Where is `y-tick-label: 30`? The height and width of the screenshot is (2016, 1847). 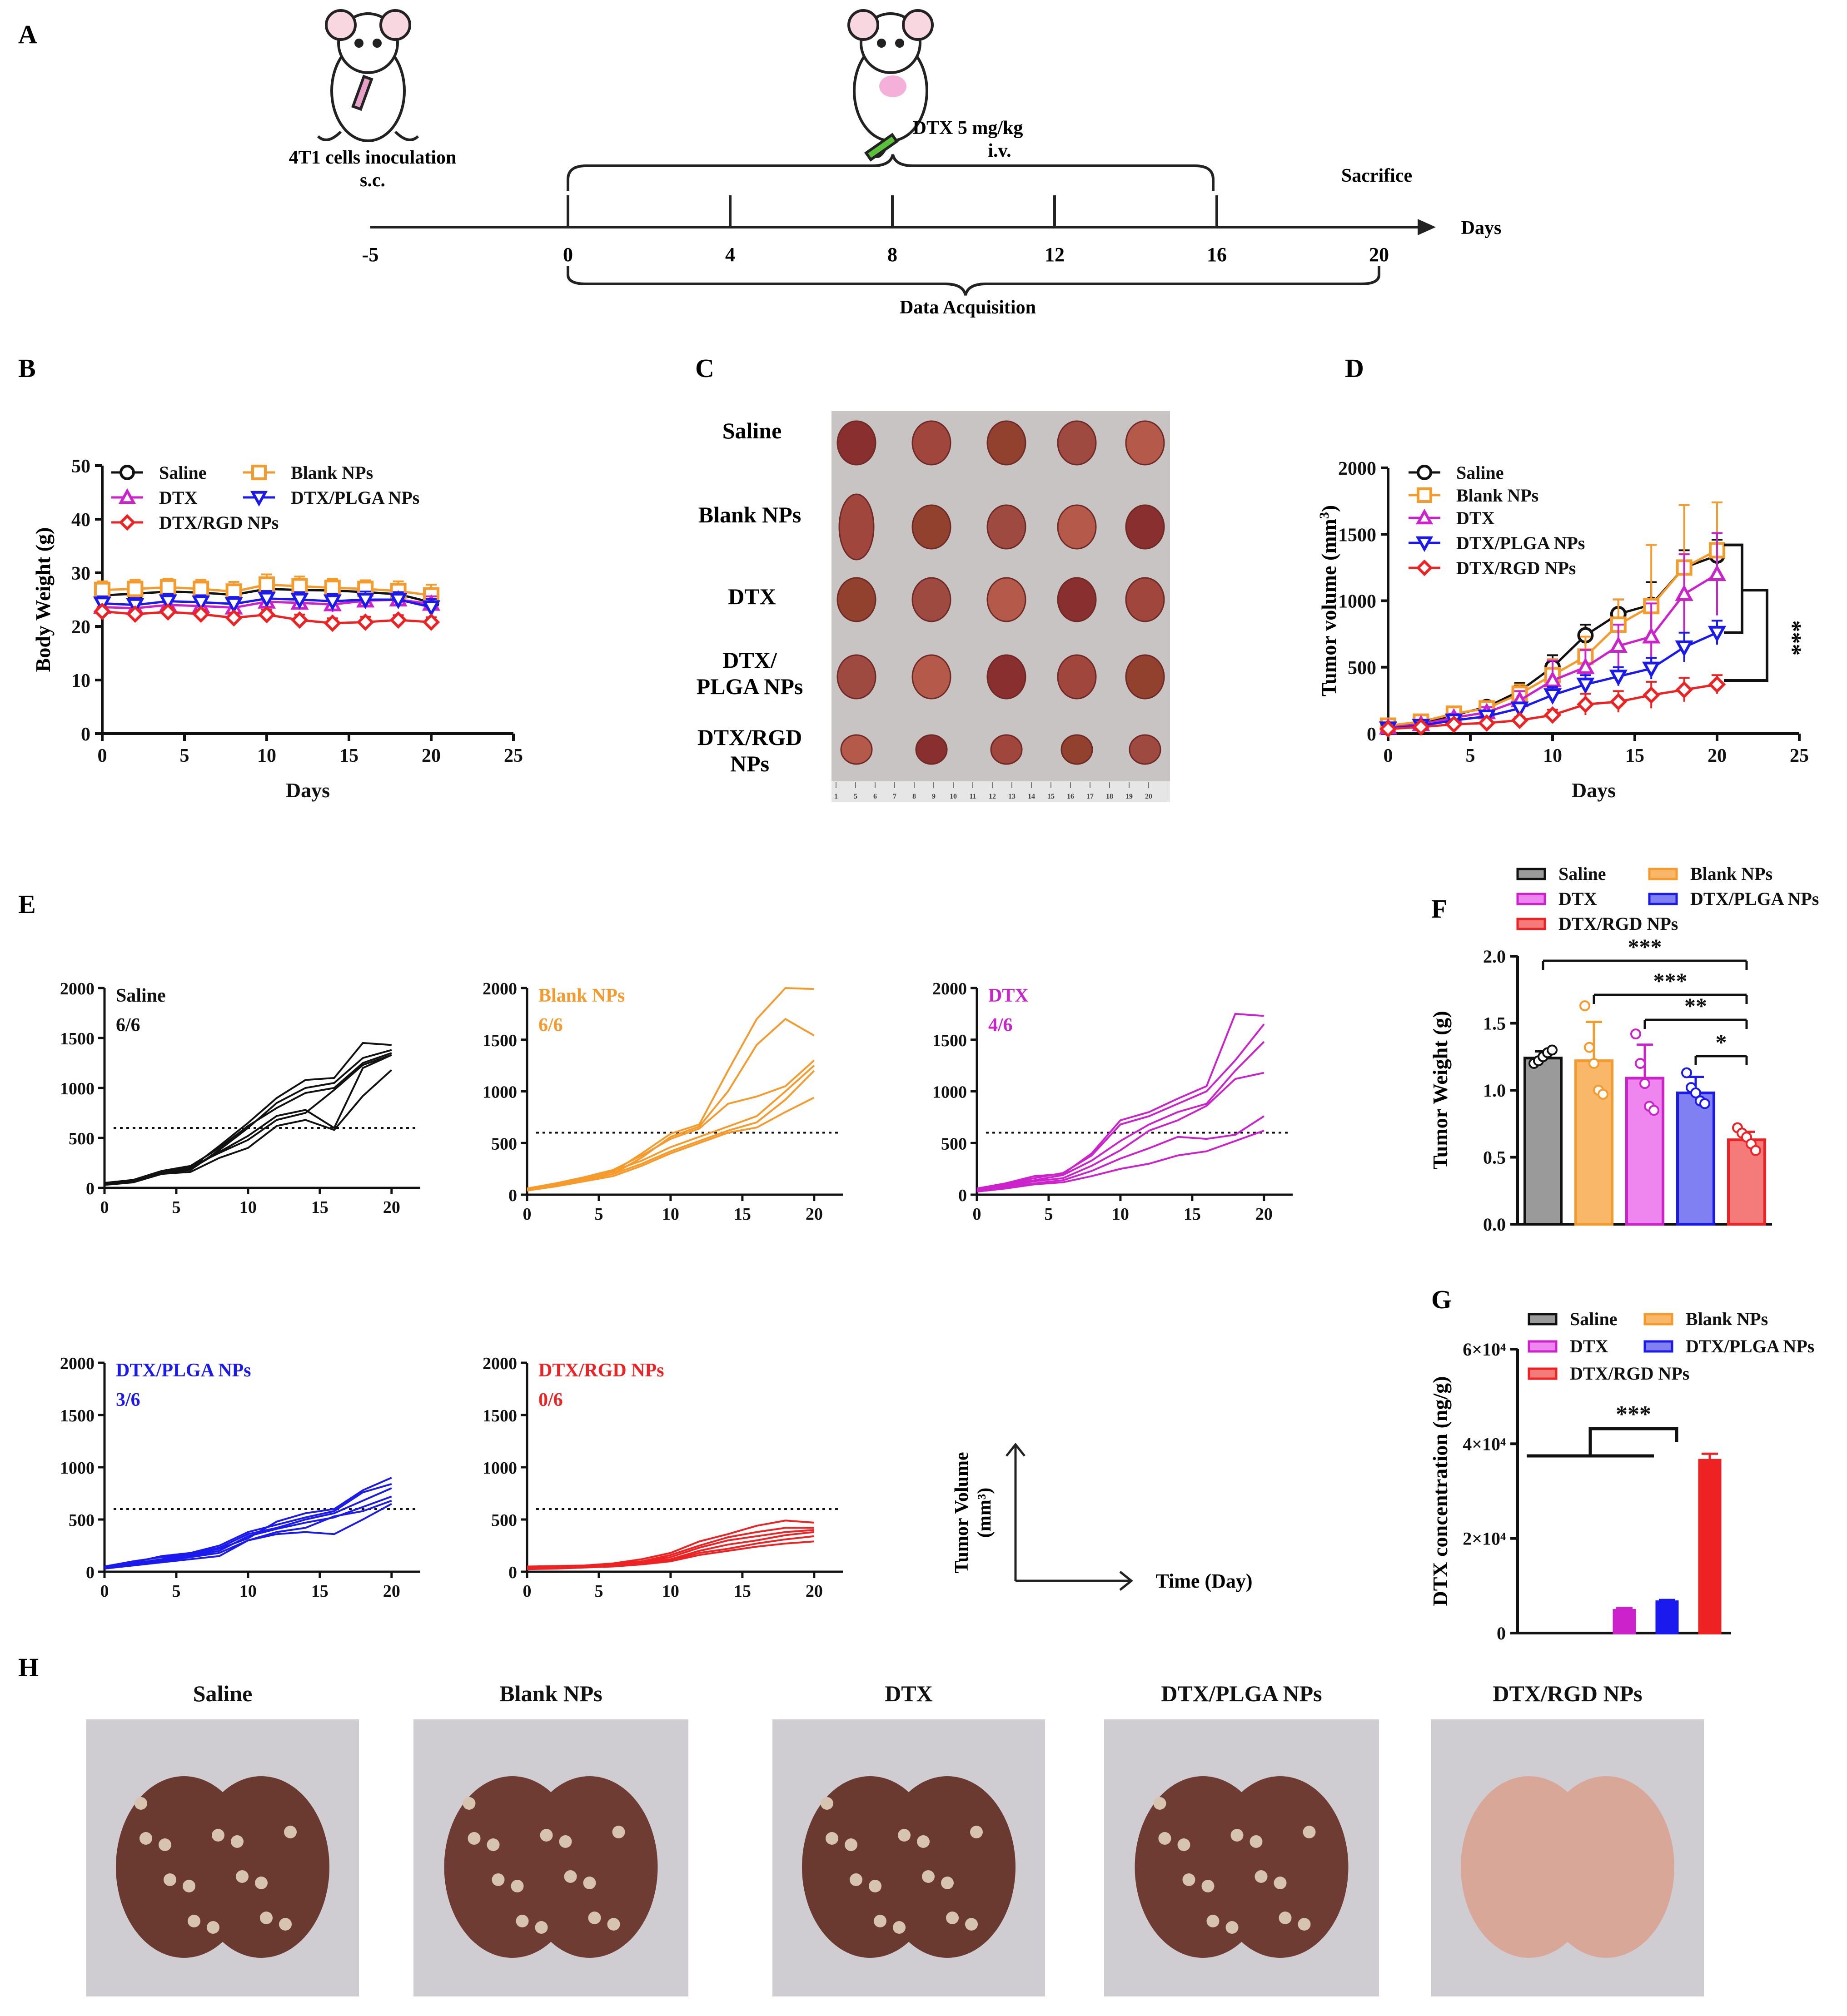 y-tick-label: 30 is located at coordinates (80, 573).